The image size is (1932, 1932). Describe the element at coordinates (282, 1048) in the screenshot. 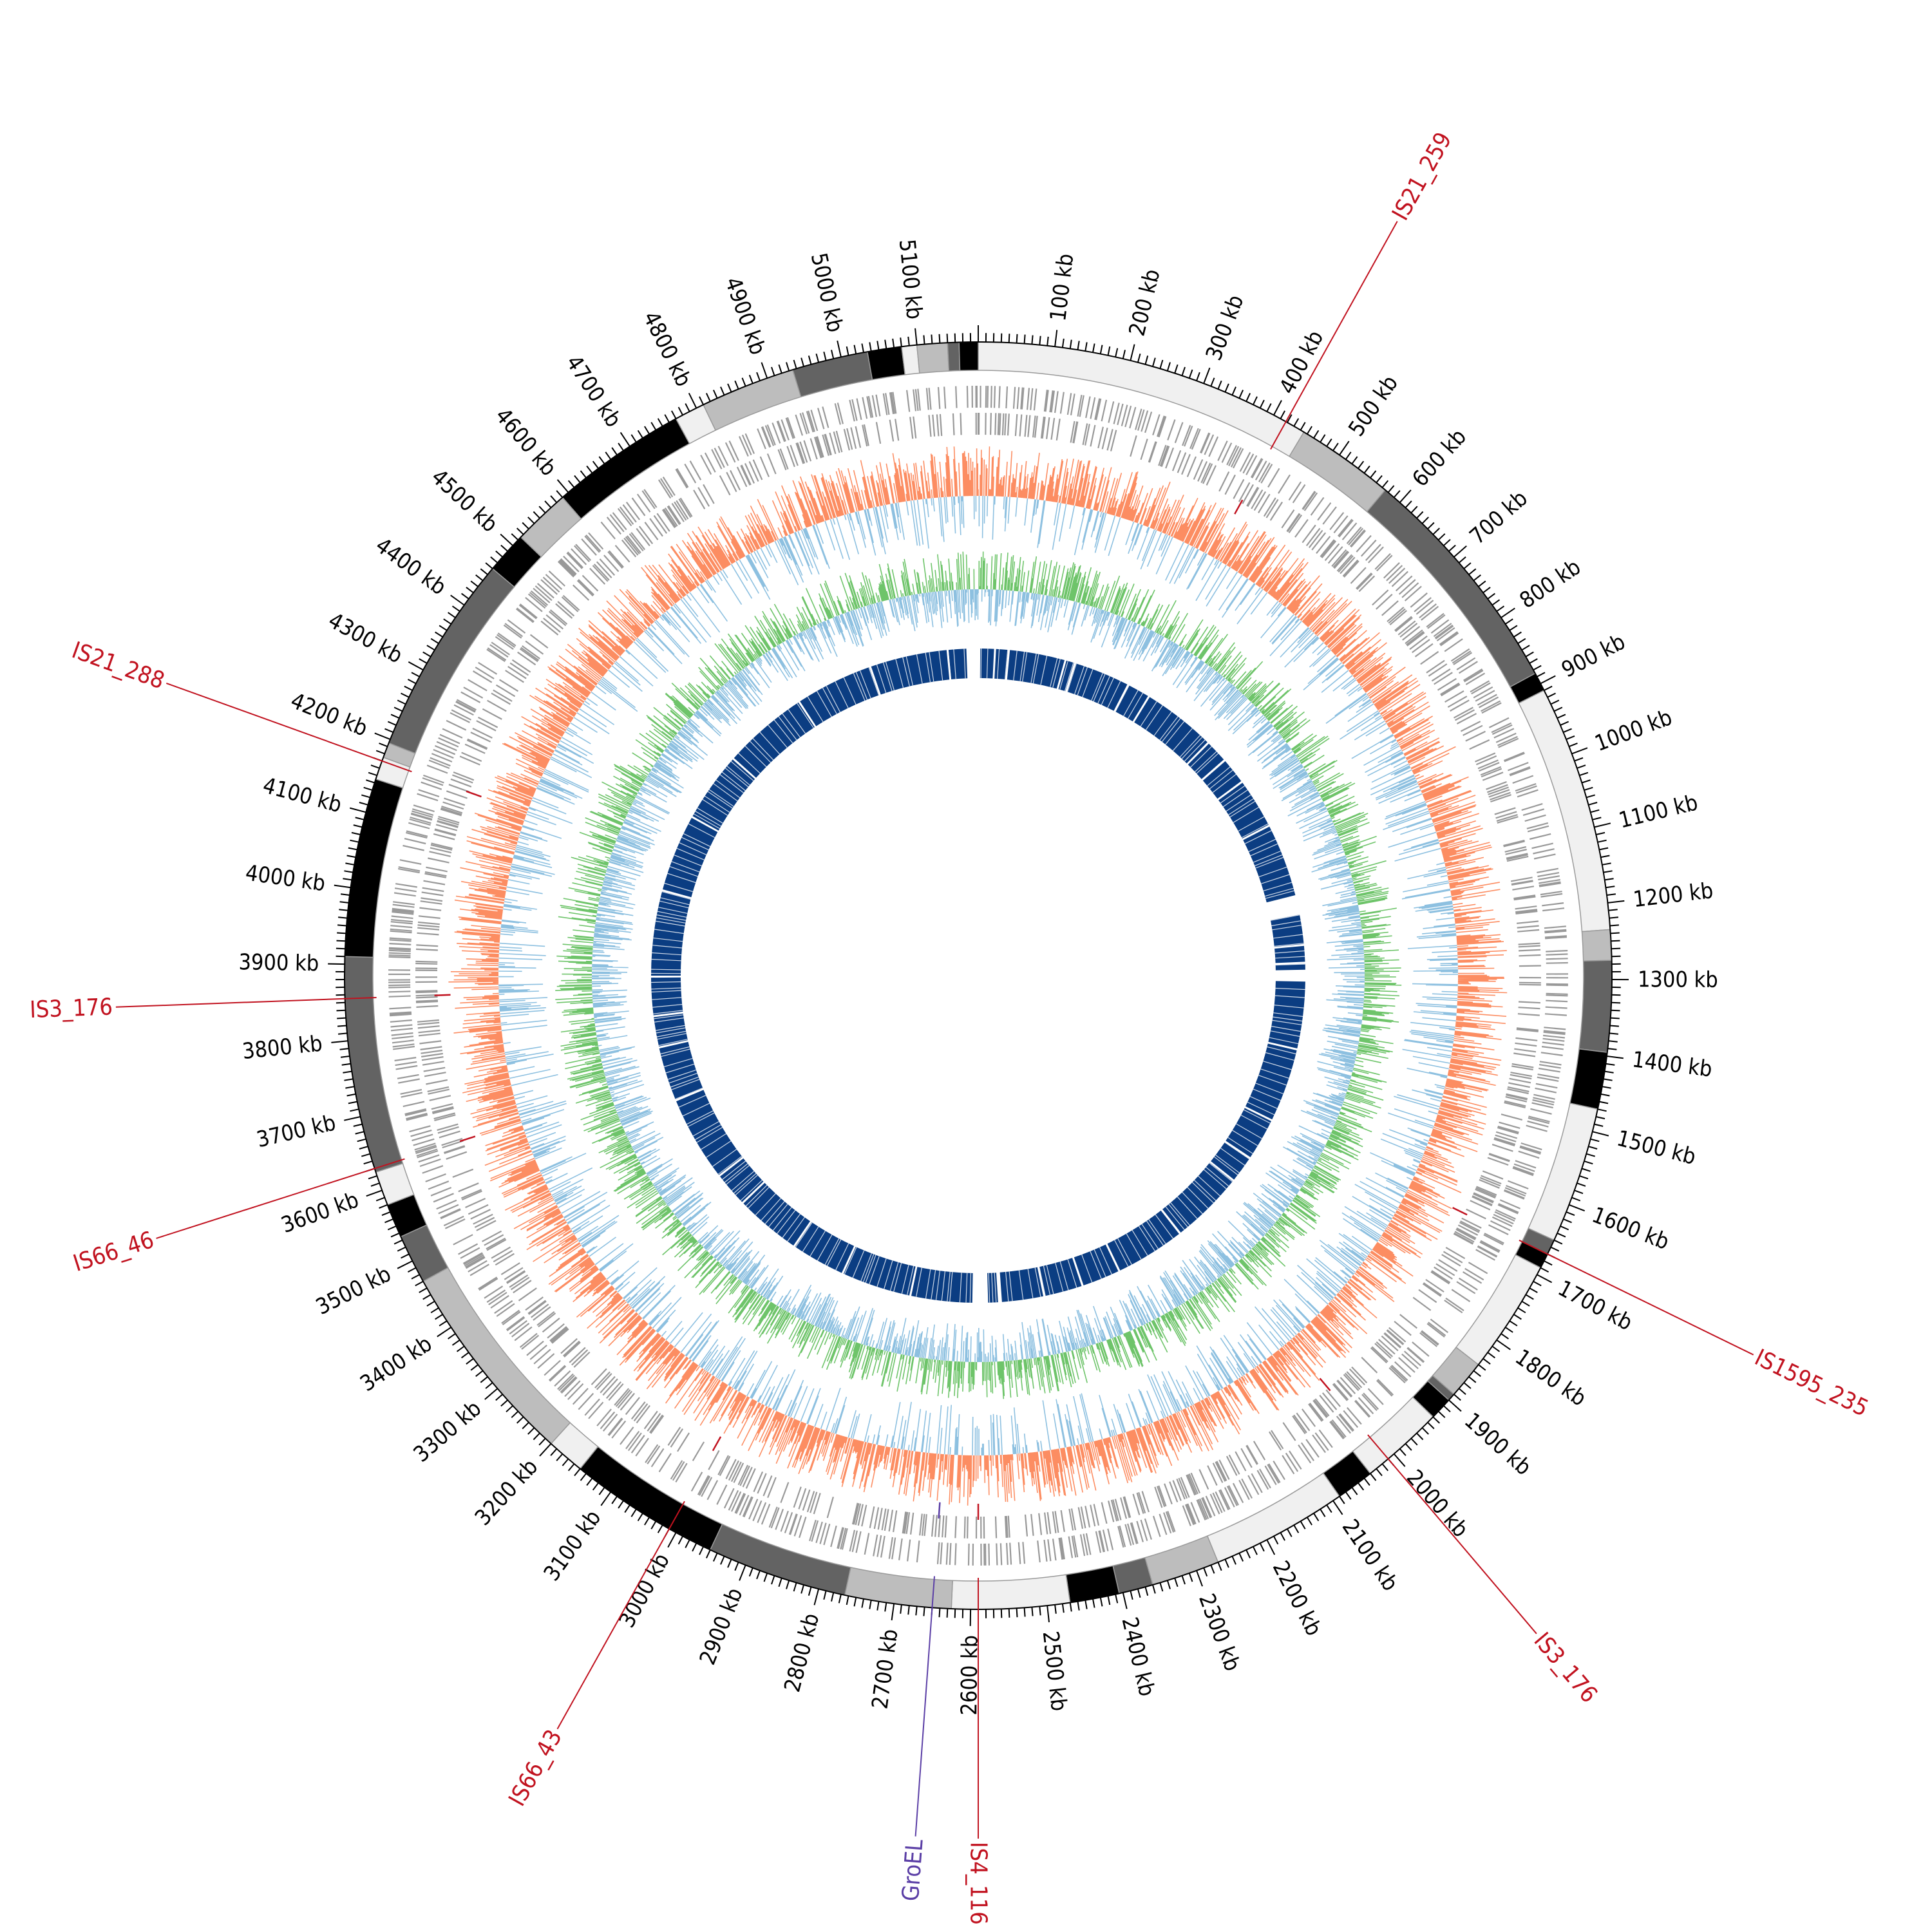

I see `scale-label: 3800 kb` at that location.